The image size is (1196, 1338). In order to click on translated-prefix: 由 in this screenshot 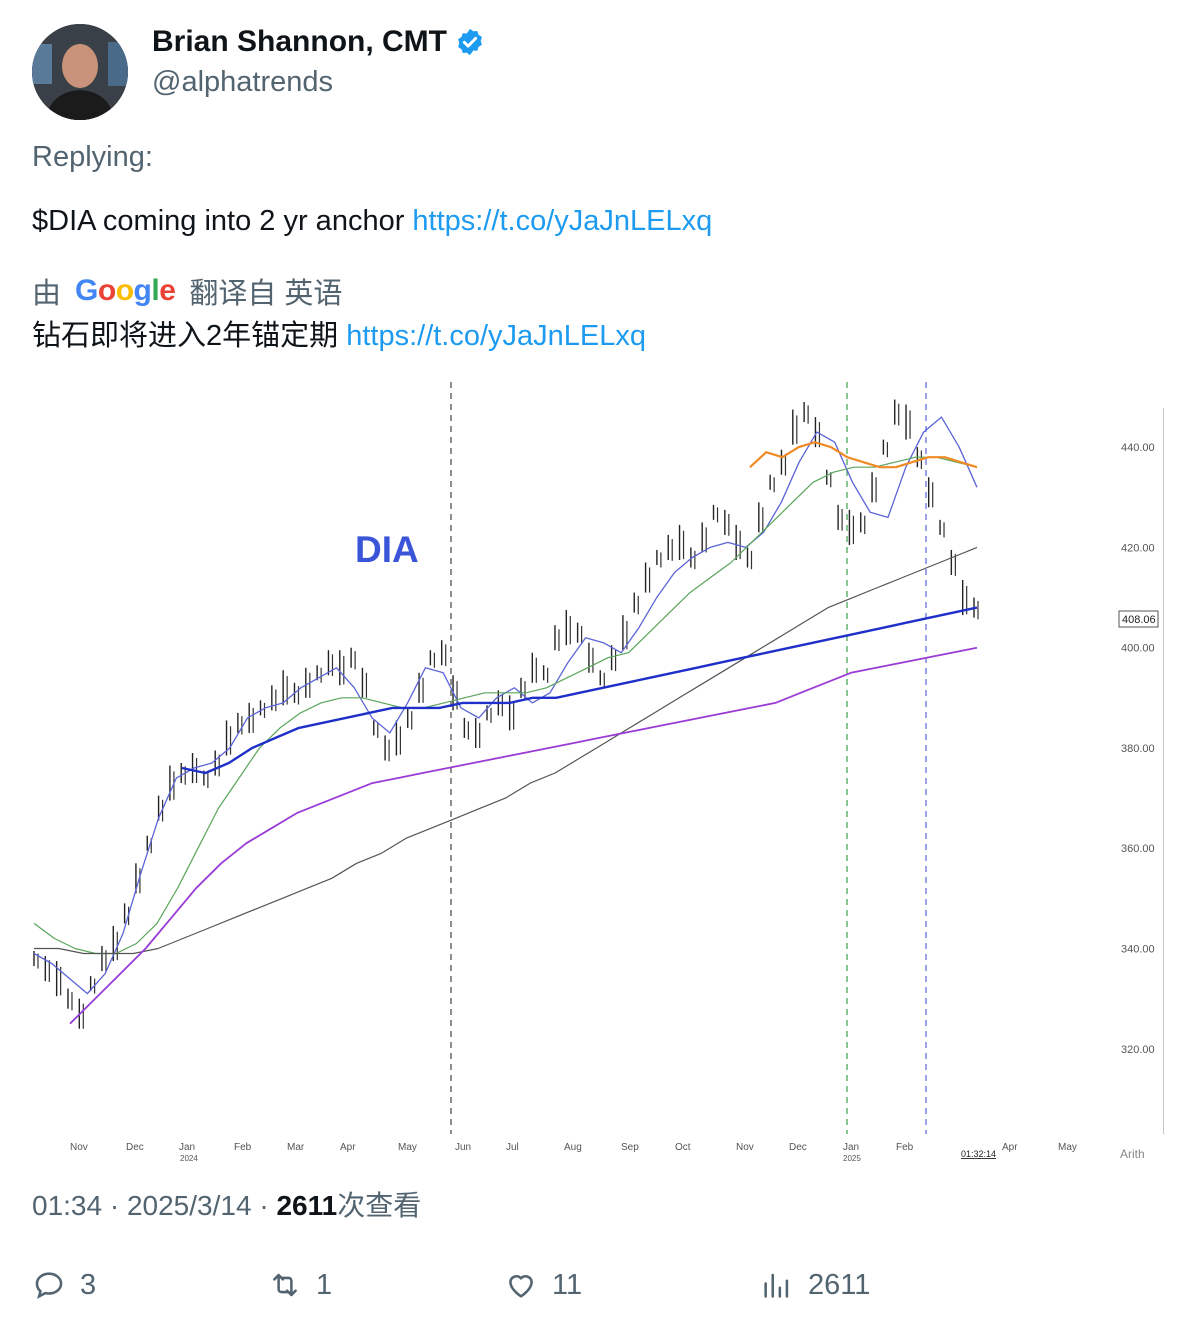, I will do `click(47, 294)`.